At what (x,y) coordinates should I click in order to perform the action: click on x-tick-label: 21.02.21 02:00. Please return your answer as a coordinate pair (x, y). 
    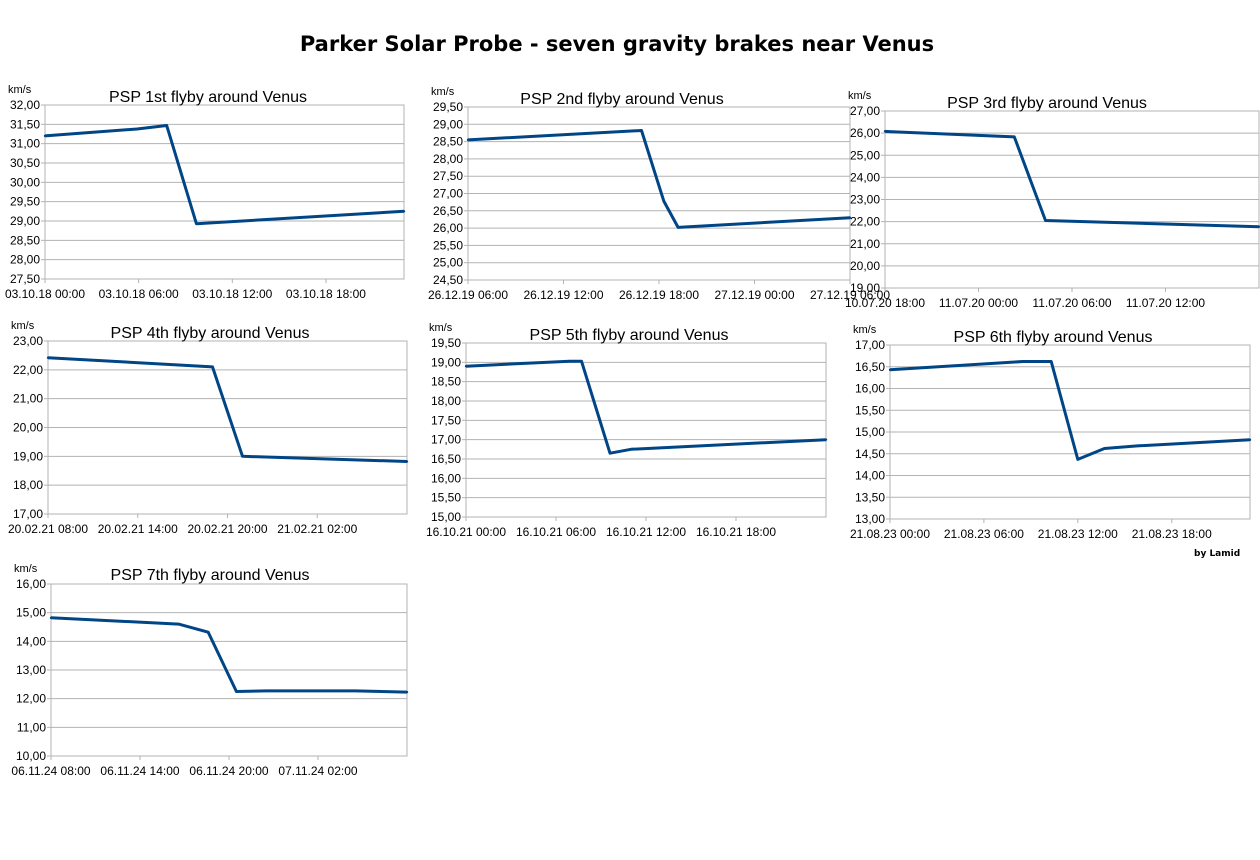
    Looking at the image, I should click on (317, 529).